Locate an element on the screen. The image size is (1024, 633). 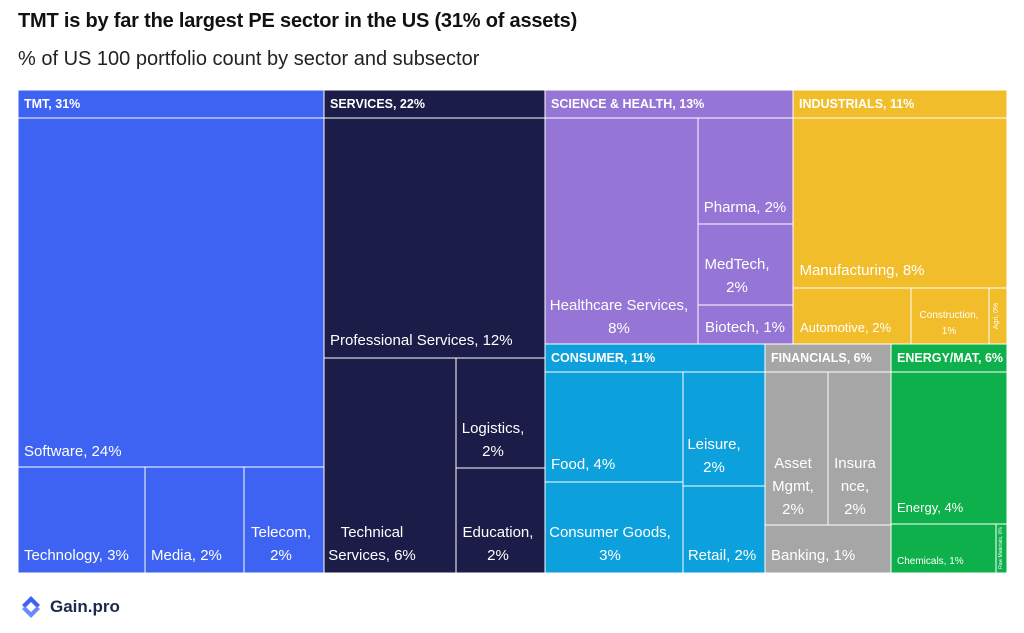
cell-label-telecom: Telecom, is located at coordinates (281, 532).